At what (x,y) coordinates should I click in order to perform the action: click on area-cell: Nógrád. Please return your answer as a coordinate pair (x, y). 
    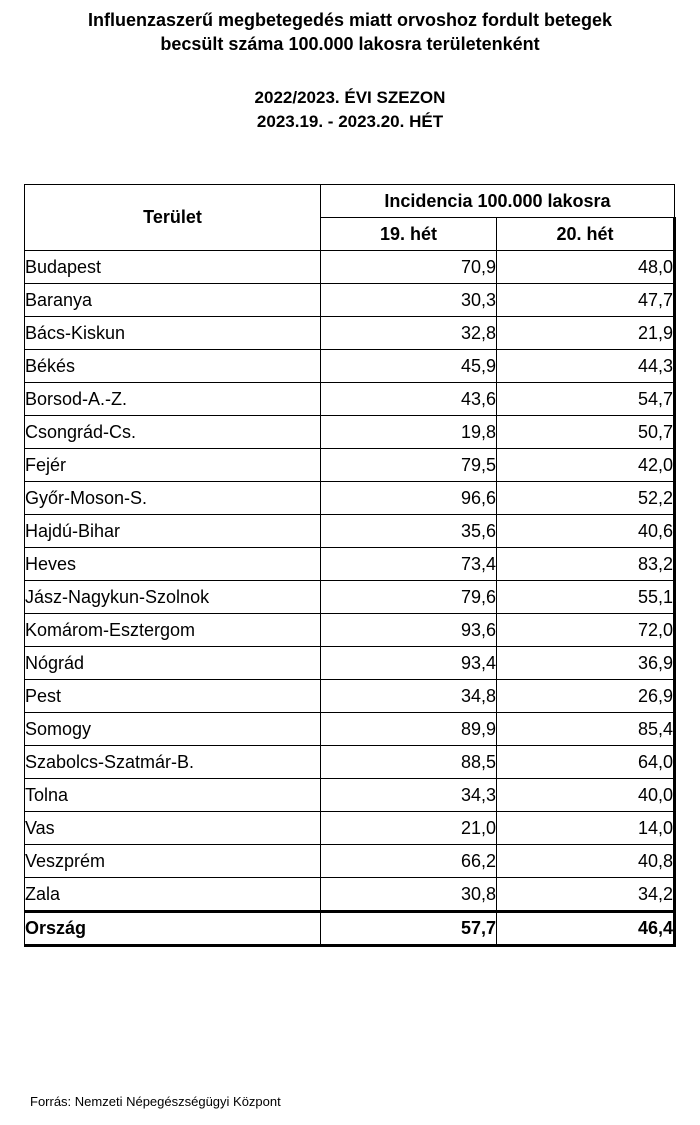
    Looking at the image, I should click on (172, 663).